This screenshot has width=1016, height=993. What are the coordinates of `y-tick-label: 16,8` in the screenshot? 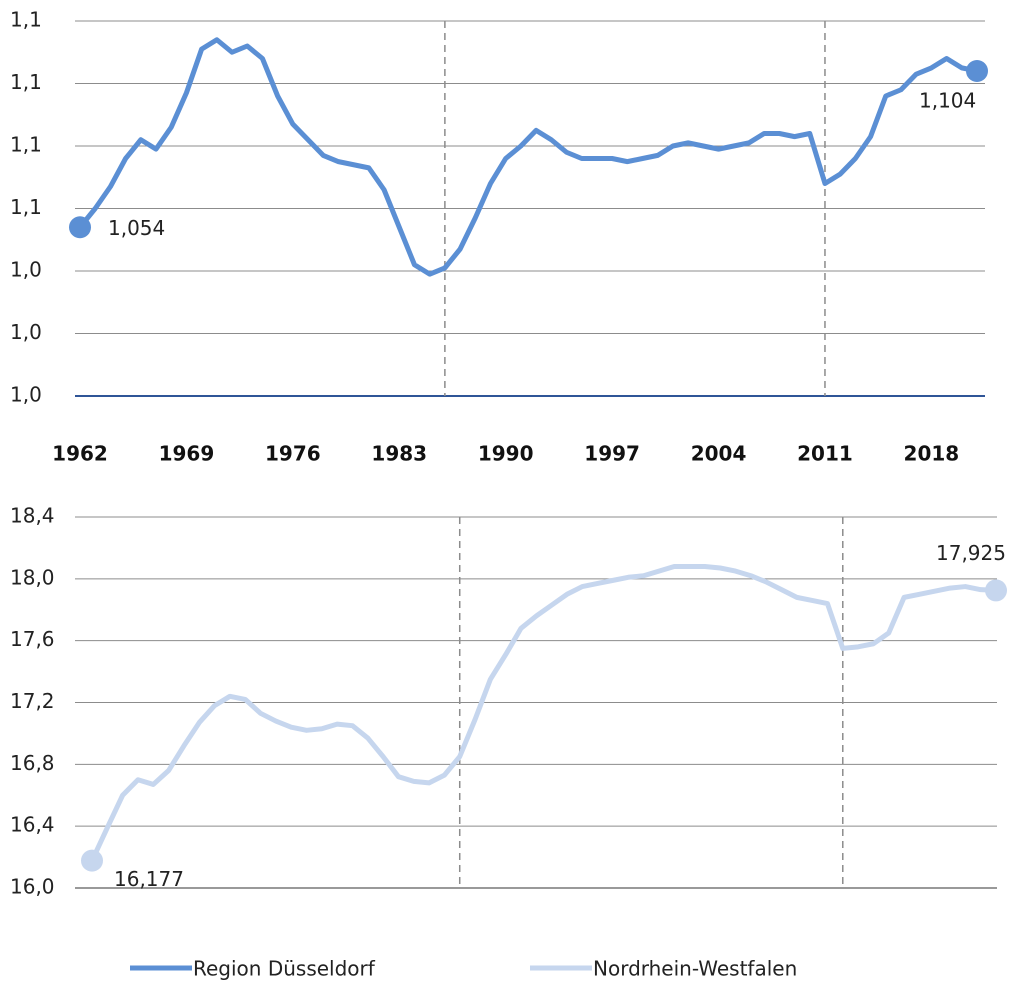 It's located at (32, 763).